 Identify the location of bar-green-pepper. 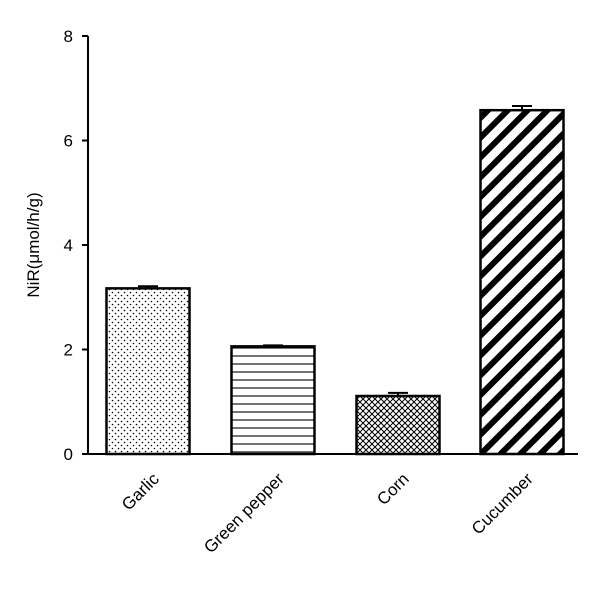
(273, 400).